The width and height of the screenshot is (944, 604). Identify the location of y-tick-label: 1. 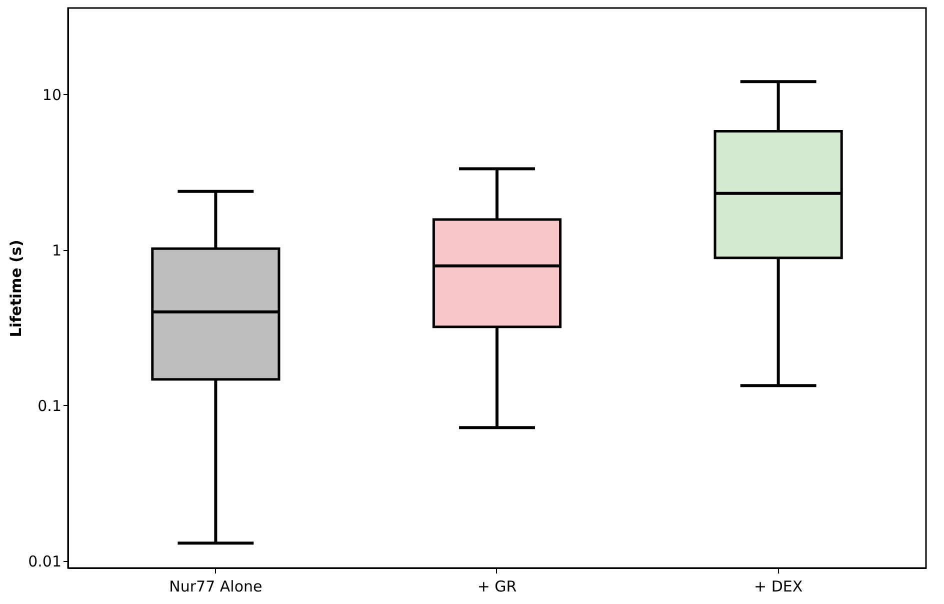
(57, 250).